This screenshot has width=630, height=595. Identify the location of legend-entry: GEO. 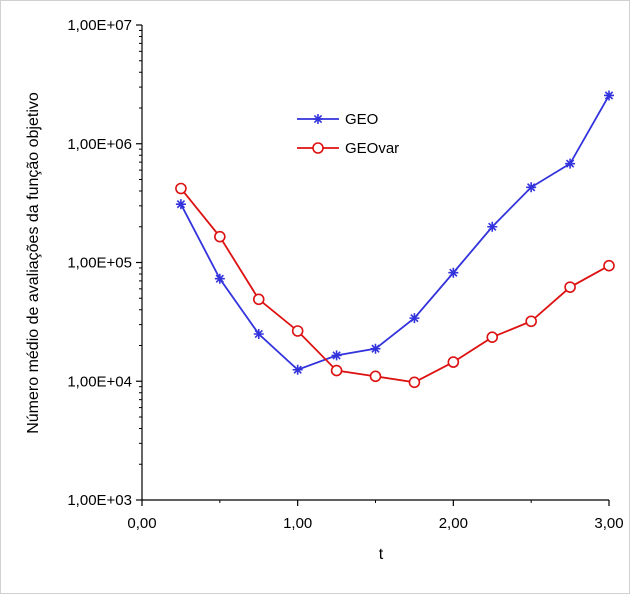
(337, 119).